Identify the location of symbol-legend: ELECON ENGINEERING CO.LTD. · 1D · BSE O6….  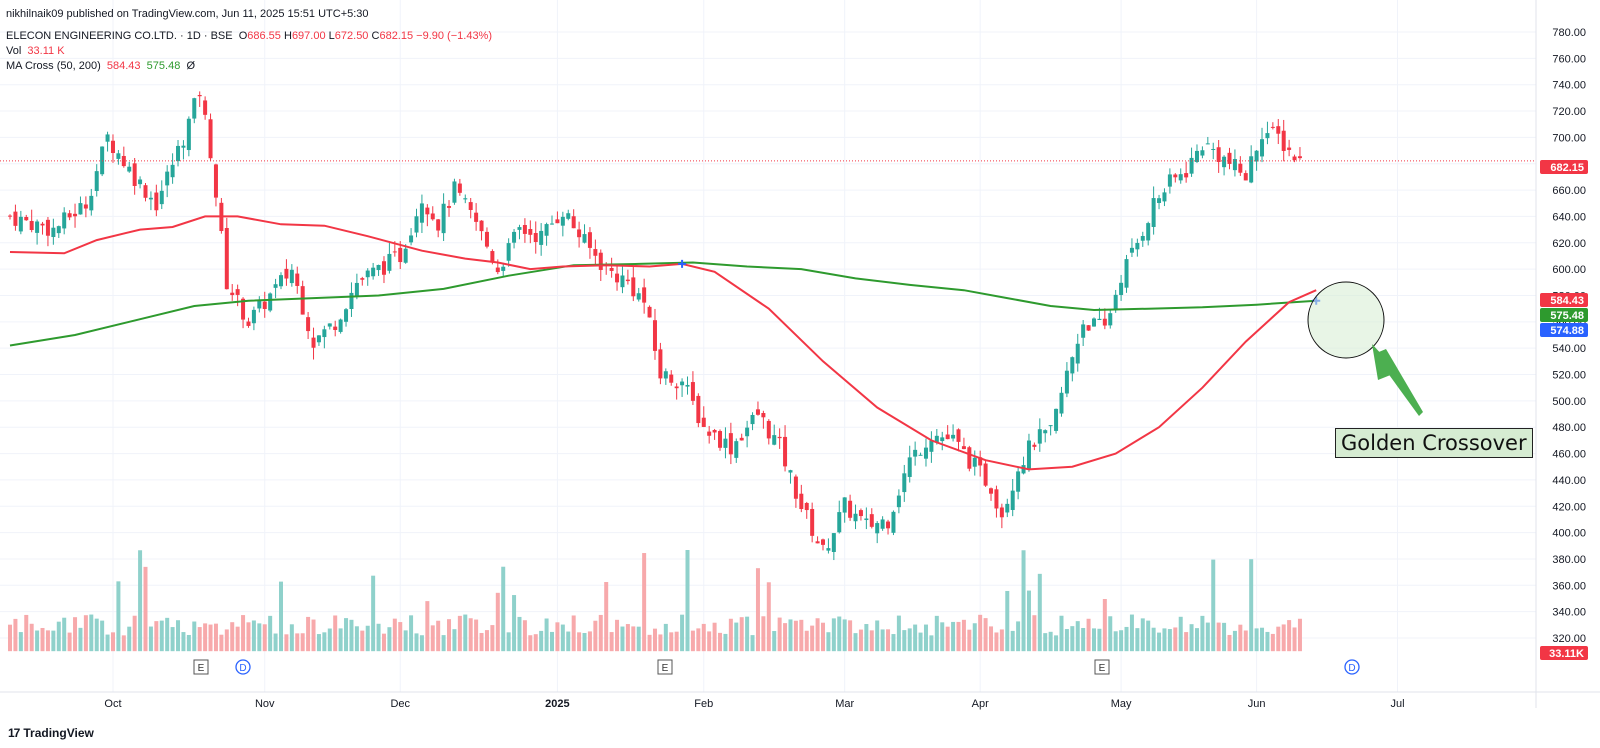
(249, 36).